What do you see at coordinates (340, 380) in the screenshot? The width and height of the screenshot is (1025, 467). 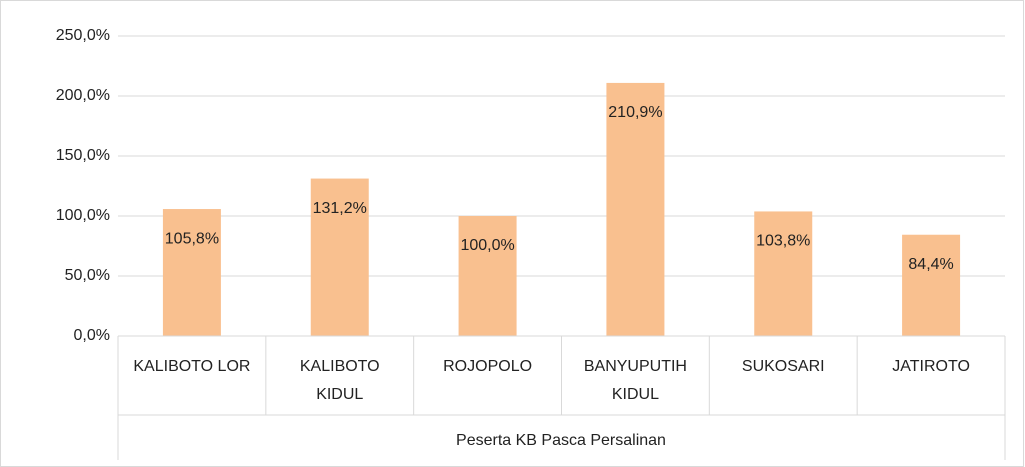 I see `x-tick-label: KALIBOTO KIDUL` at bounding box center [340, 380].